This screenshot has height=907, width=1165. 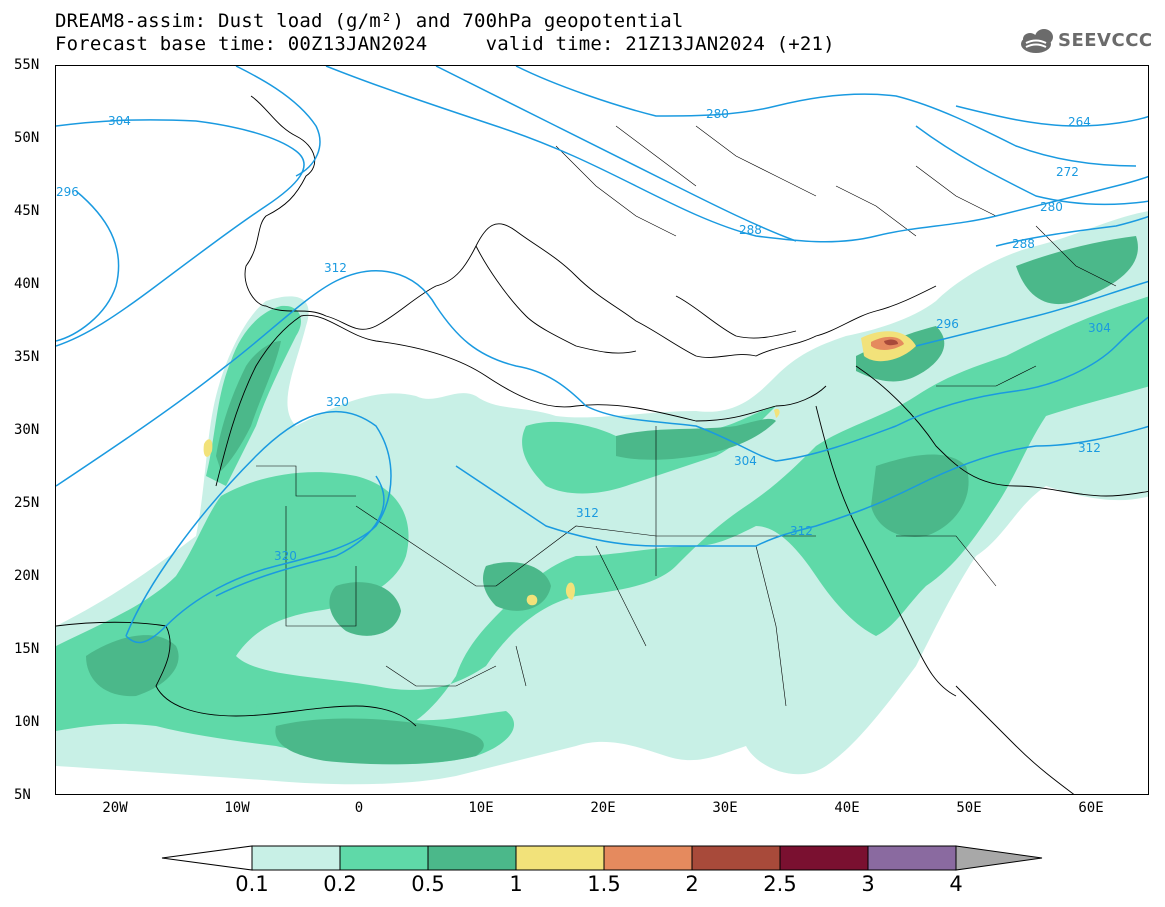 I want to click on dust-field-very-high, so click(x=887, y=343).